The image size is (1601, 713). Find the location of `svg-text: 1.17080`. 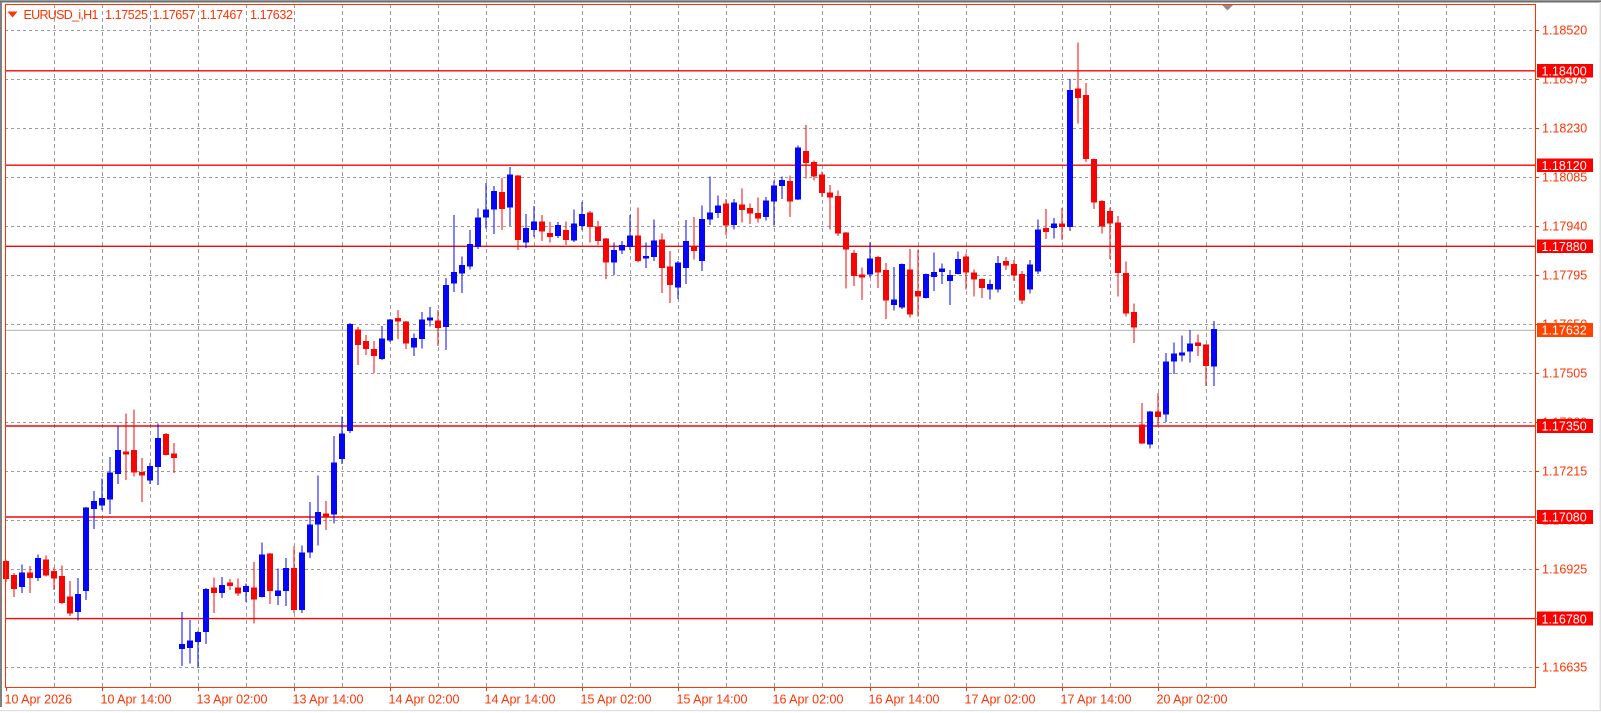

svg-text: 1.17080 is located at coordinates (1564, 518).